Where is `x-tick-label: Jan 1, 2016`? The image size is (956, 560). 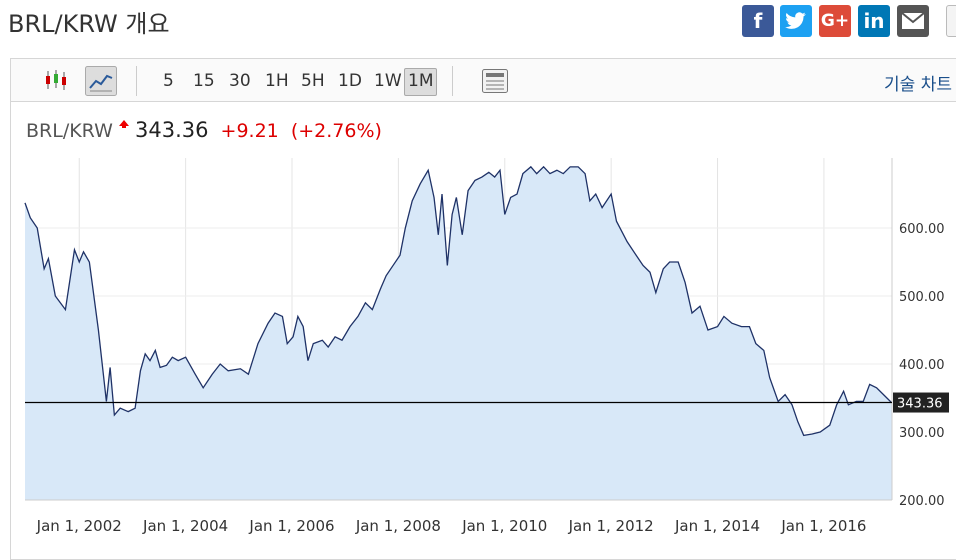 x-tick-label: Jan 1, 2016 is located at coordinates (823, 526).